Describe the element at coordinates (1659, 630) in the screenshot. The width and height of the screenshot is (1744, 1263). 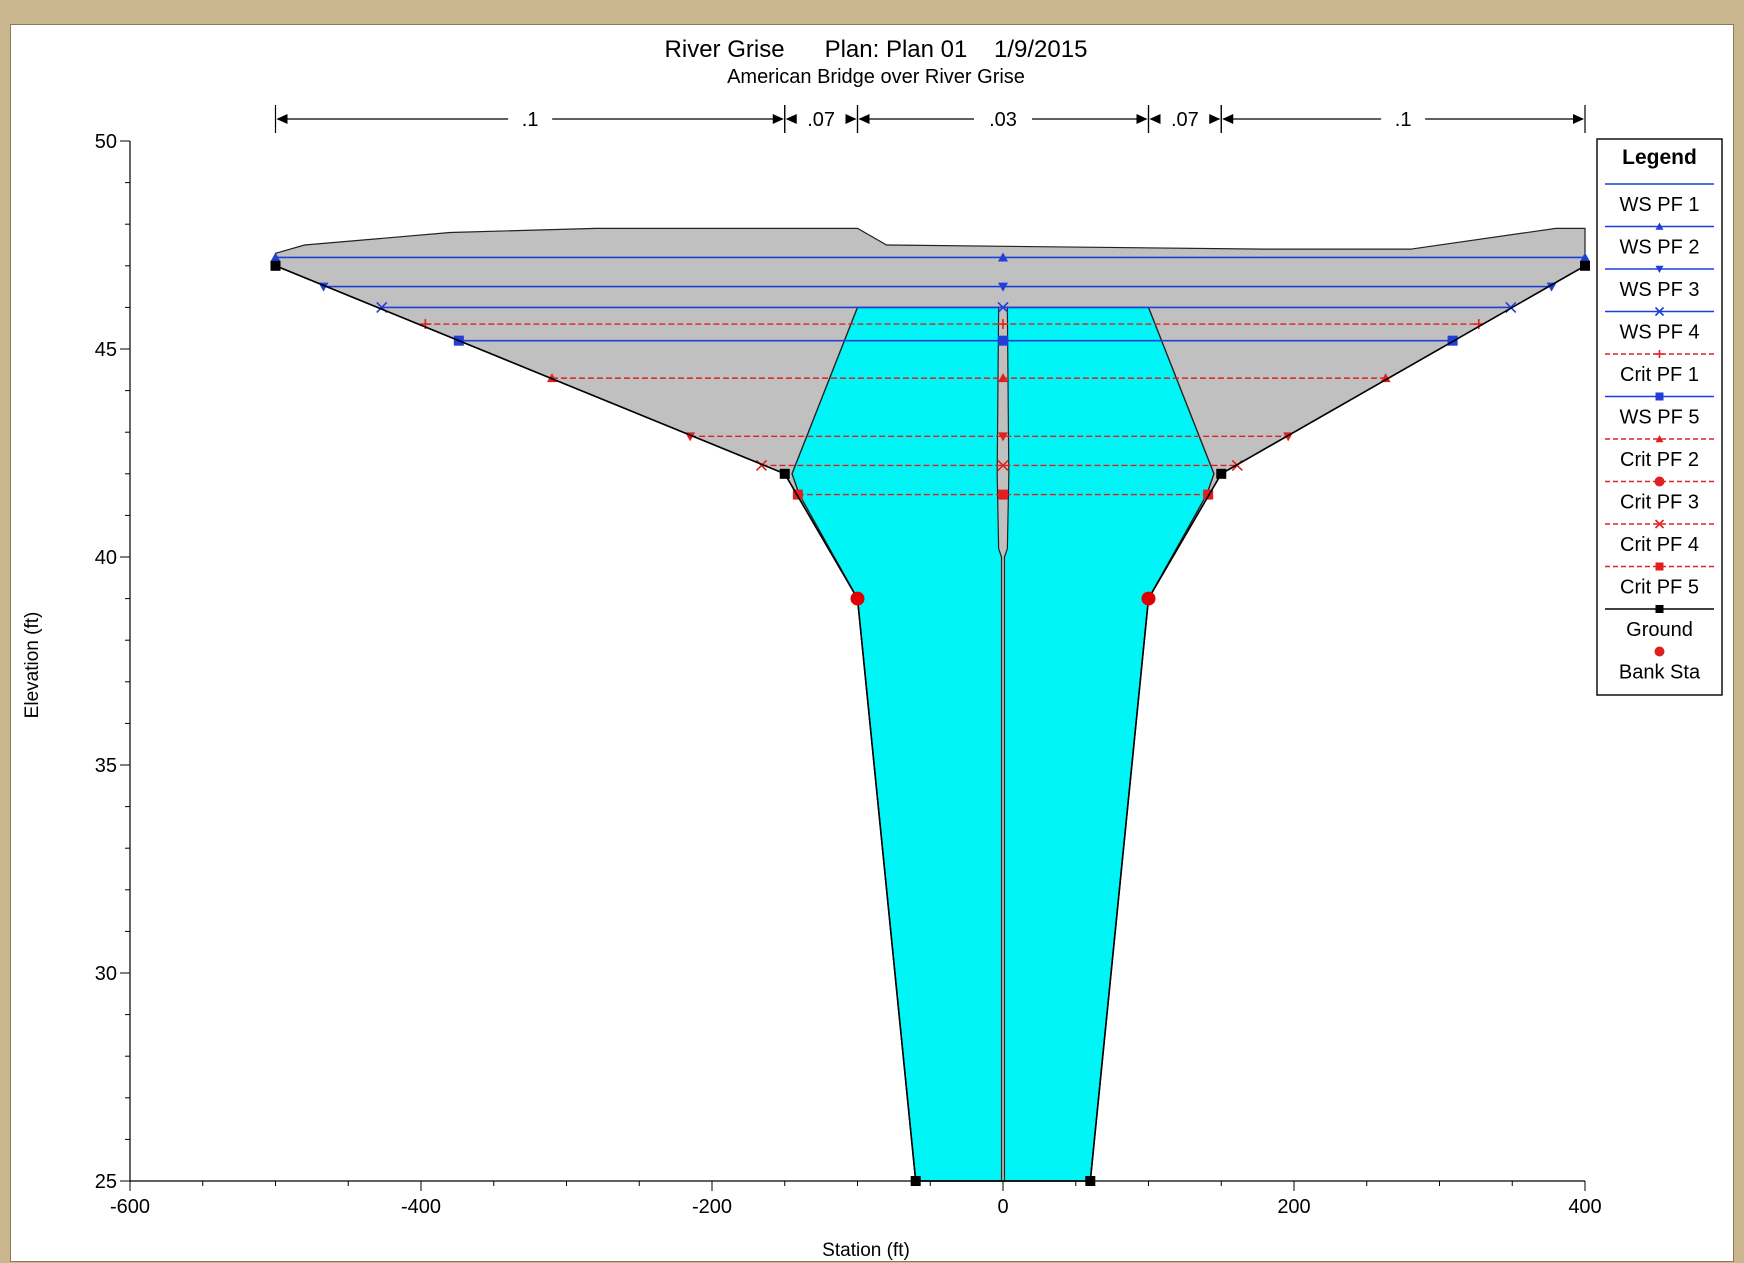
I see `legend-entry-label: Ground` at that location.